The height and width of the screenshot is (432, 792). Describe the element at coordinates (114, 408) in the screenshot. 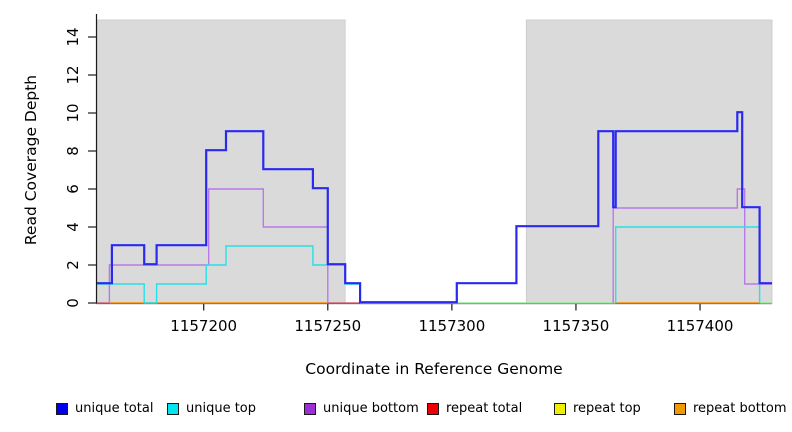

I see `legend-label: unique total` at that location.